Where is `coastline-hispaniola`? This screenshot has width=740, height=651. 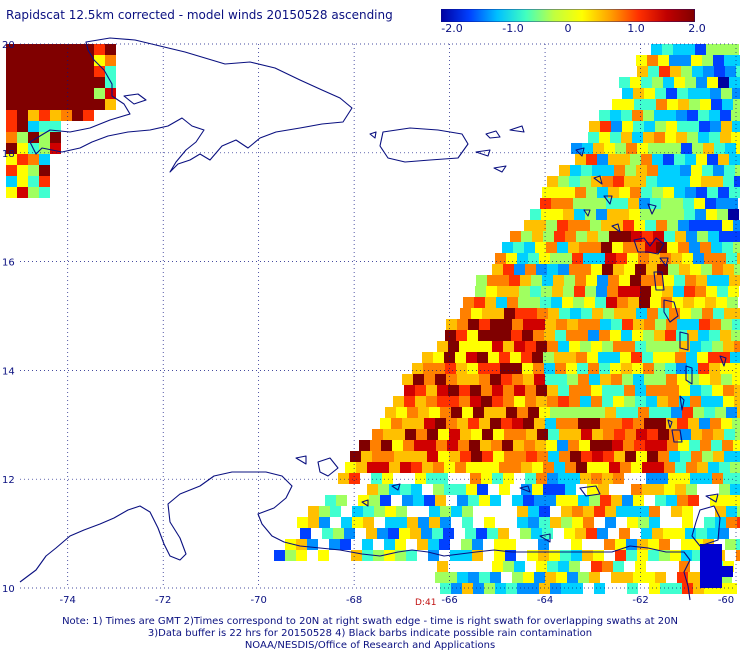
coastline-hispaniola is located at coordinates (191, 105).